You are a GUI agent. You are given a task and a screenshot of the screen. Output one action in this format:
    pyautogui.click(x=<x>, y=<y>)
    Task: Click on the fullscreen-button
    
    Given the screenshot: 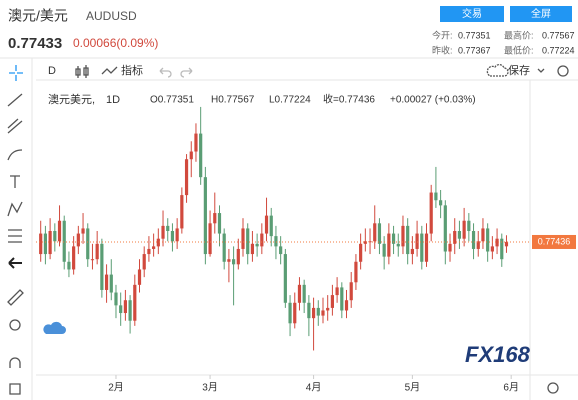 What is the action you would take?
    pyautogui.click(x=541, y=14)
    